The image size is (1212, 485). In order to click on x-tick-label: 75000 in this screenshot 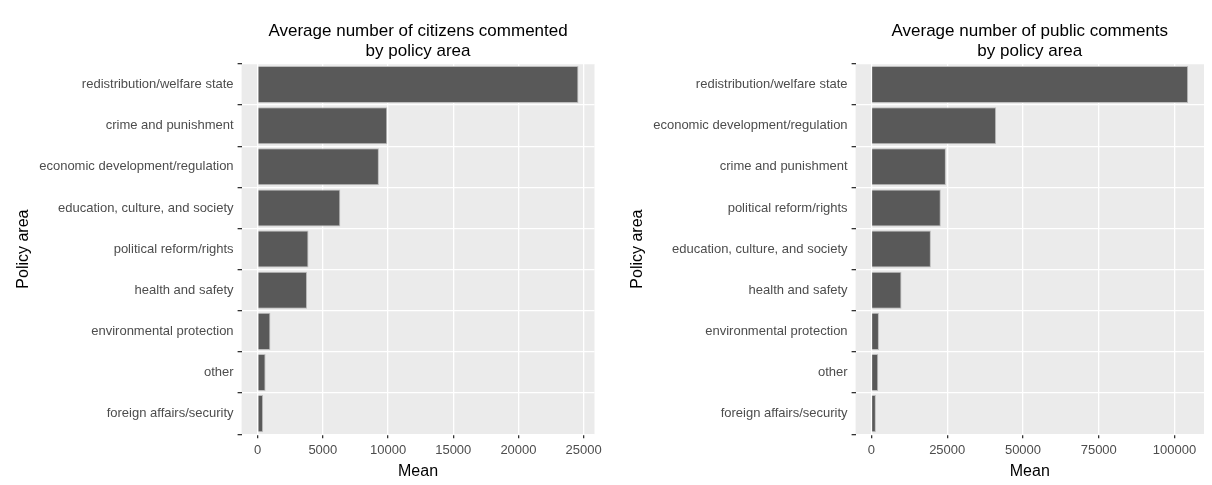, I will do `click(1098, 449)`.